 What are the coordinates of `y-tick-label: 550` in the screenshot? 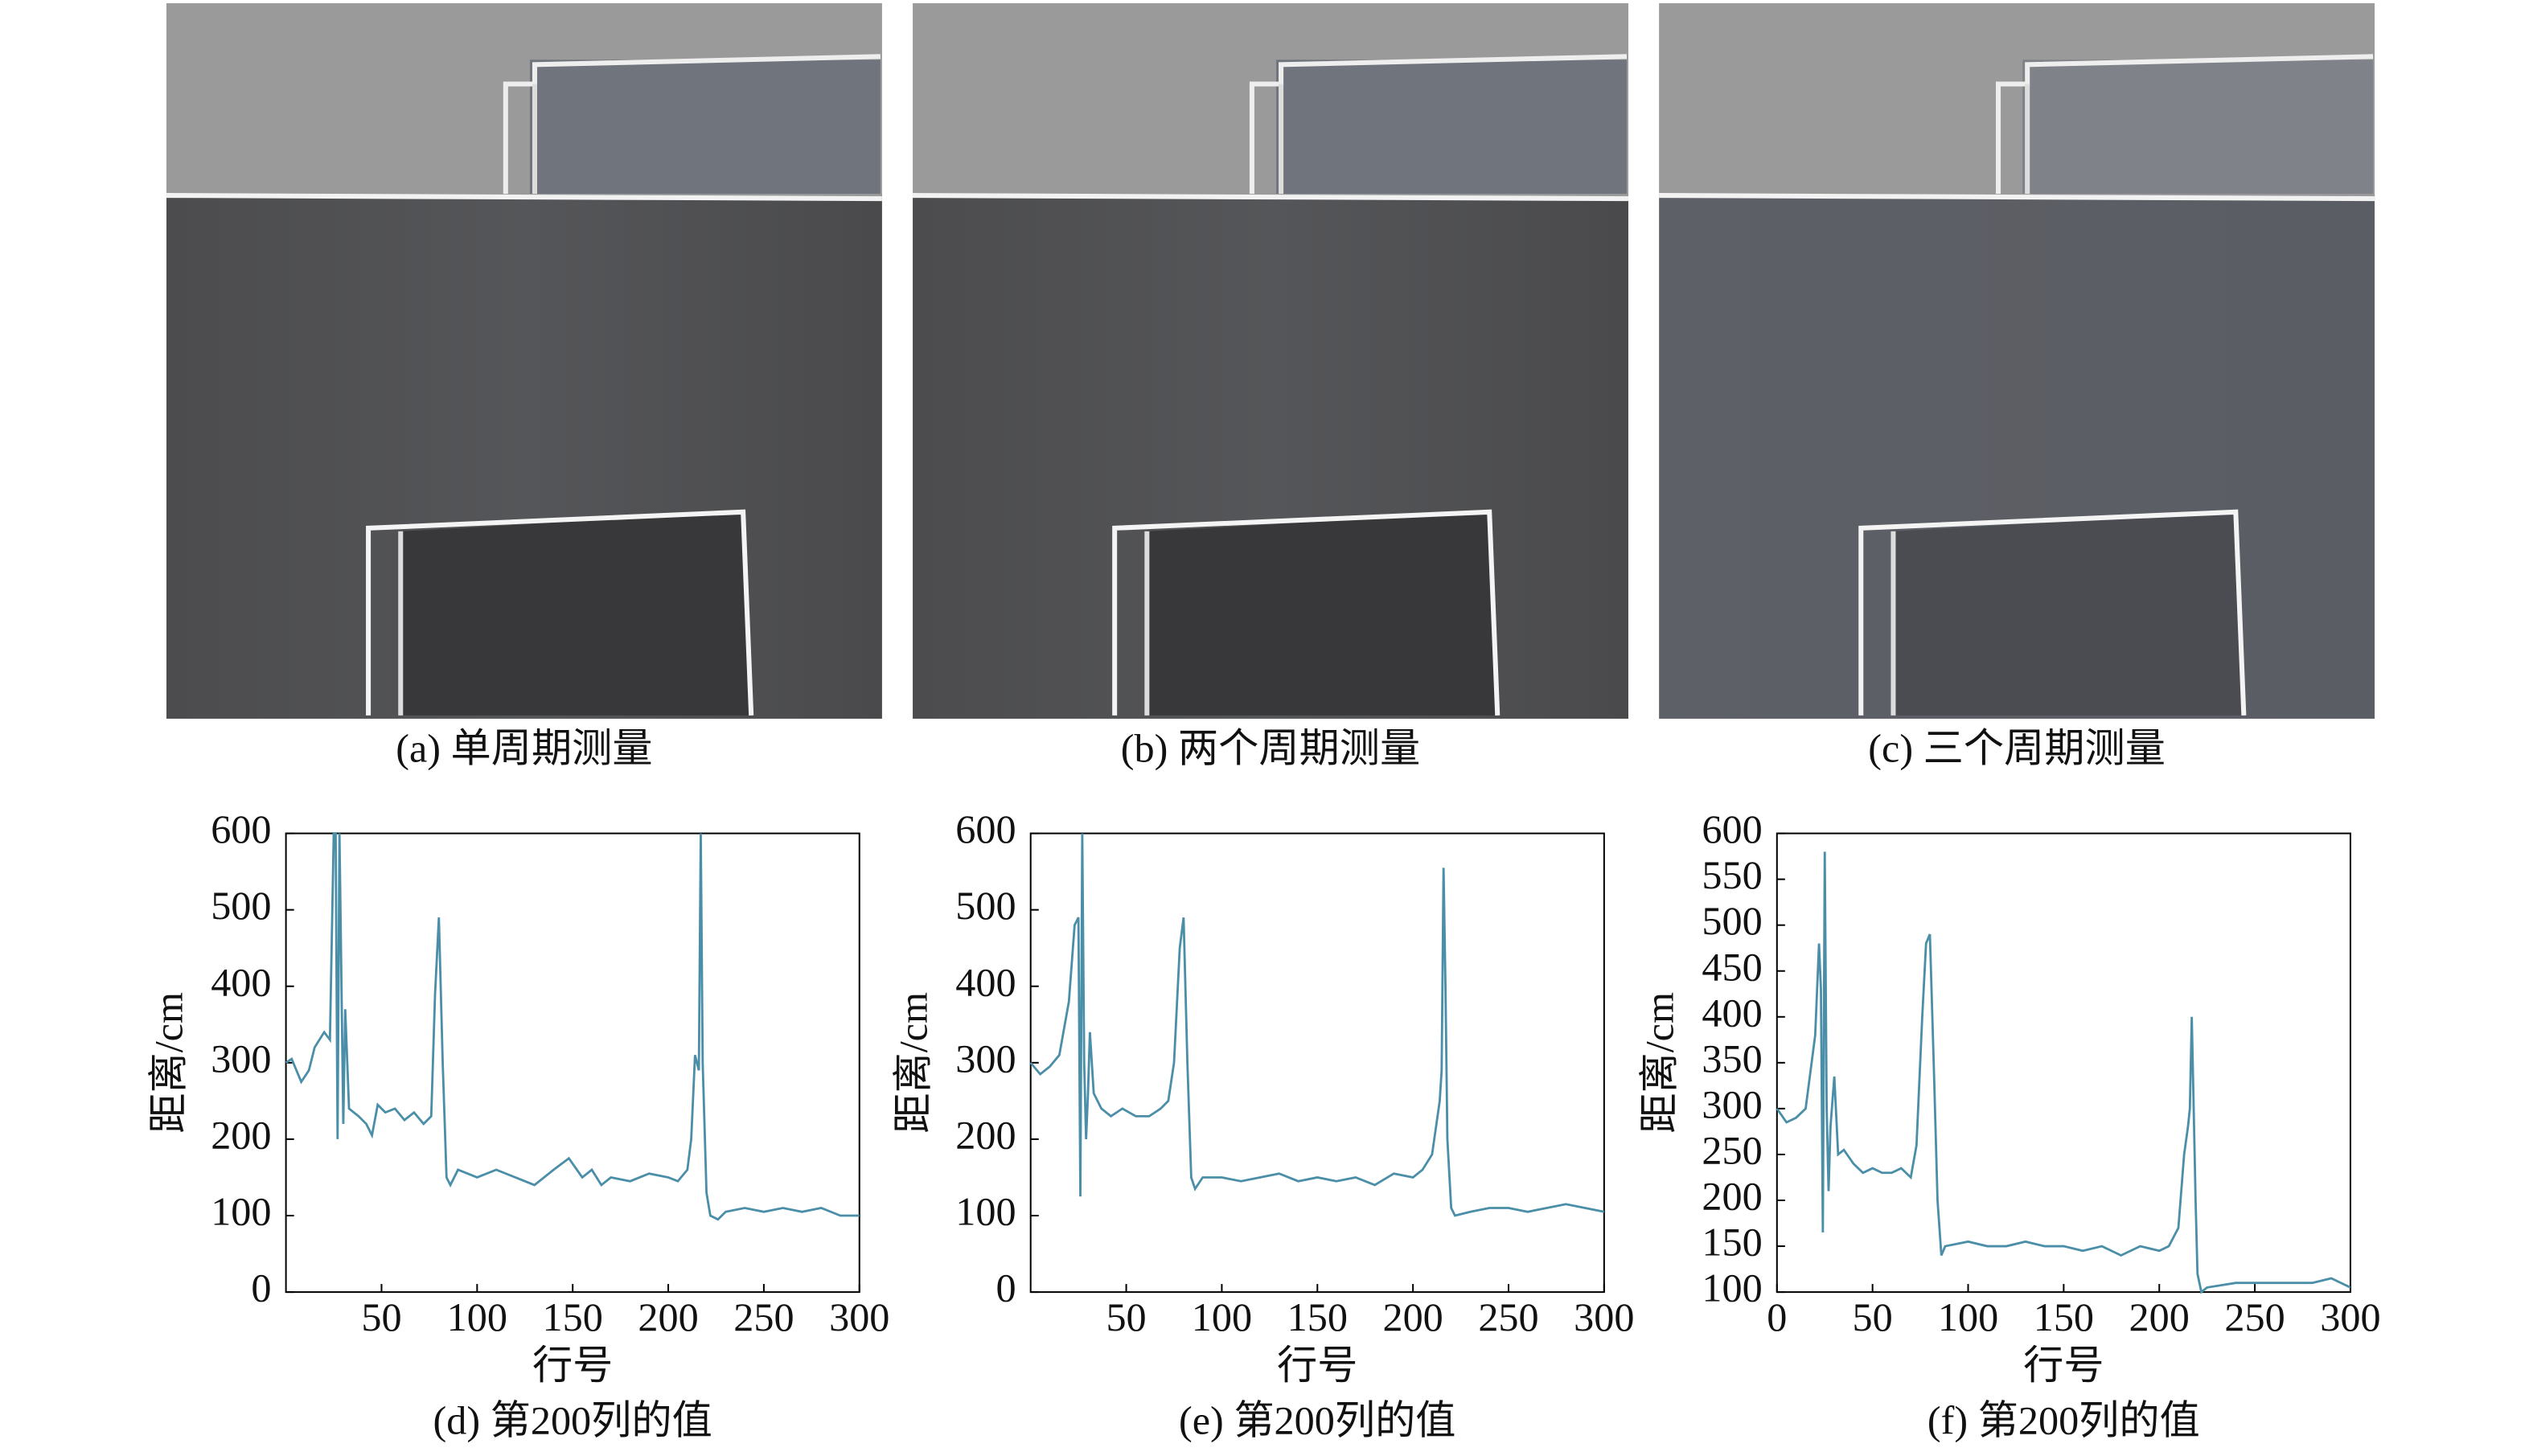 It's located at (1732, 874).